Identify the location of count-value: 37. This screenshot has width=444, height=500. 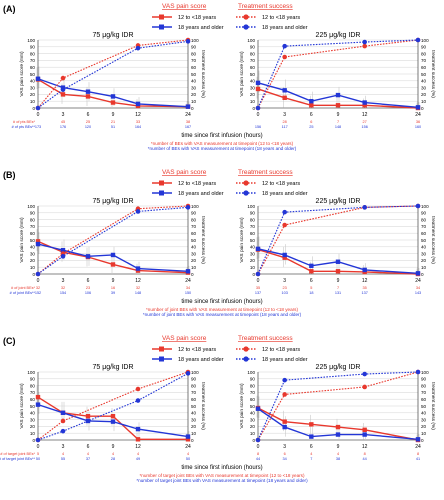
(88, 459).